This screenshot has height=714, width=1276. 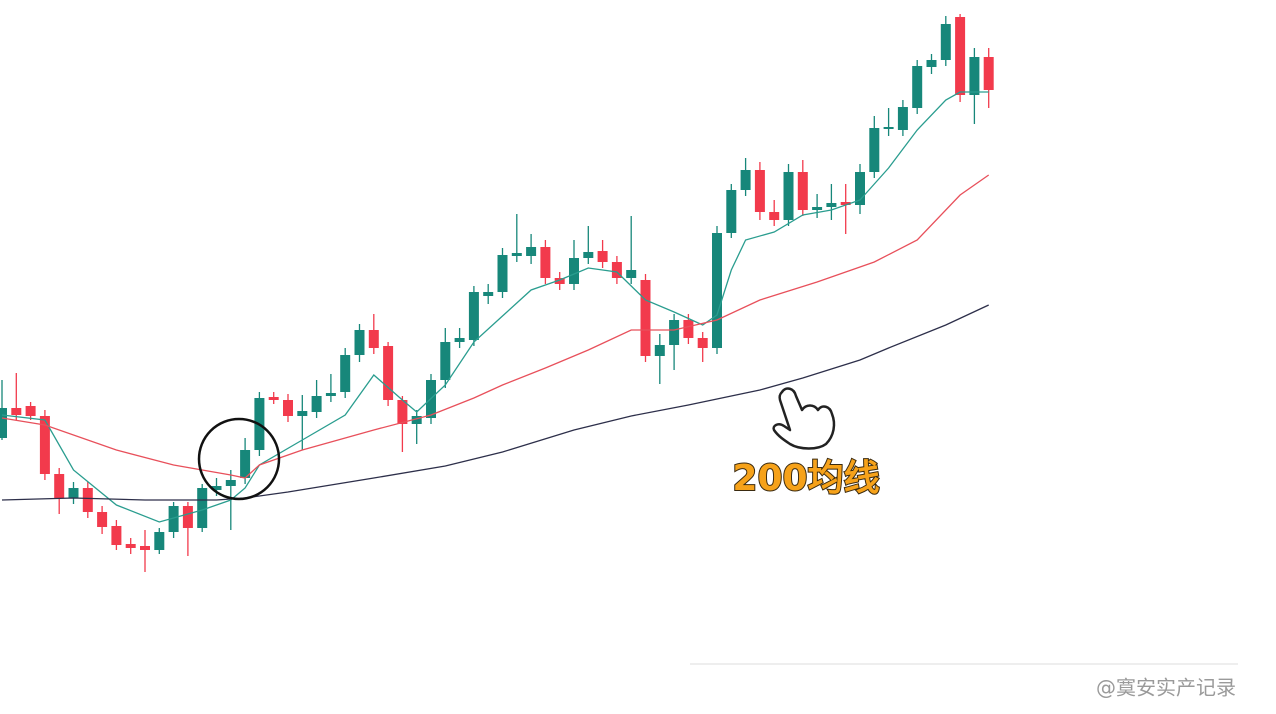 I want to click on highlight-circle, so click(x=239, y=459).